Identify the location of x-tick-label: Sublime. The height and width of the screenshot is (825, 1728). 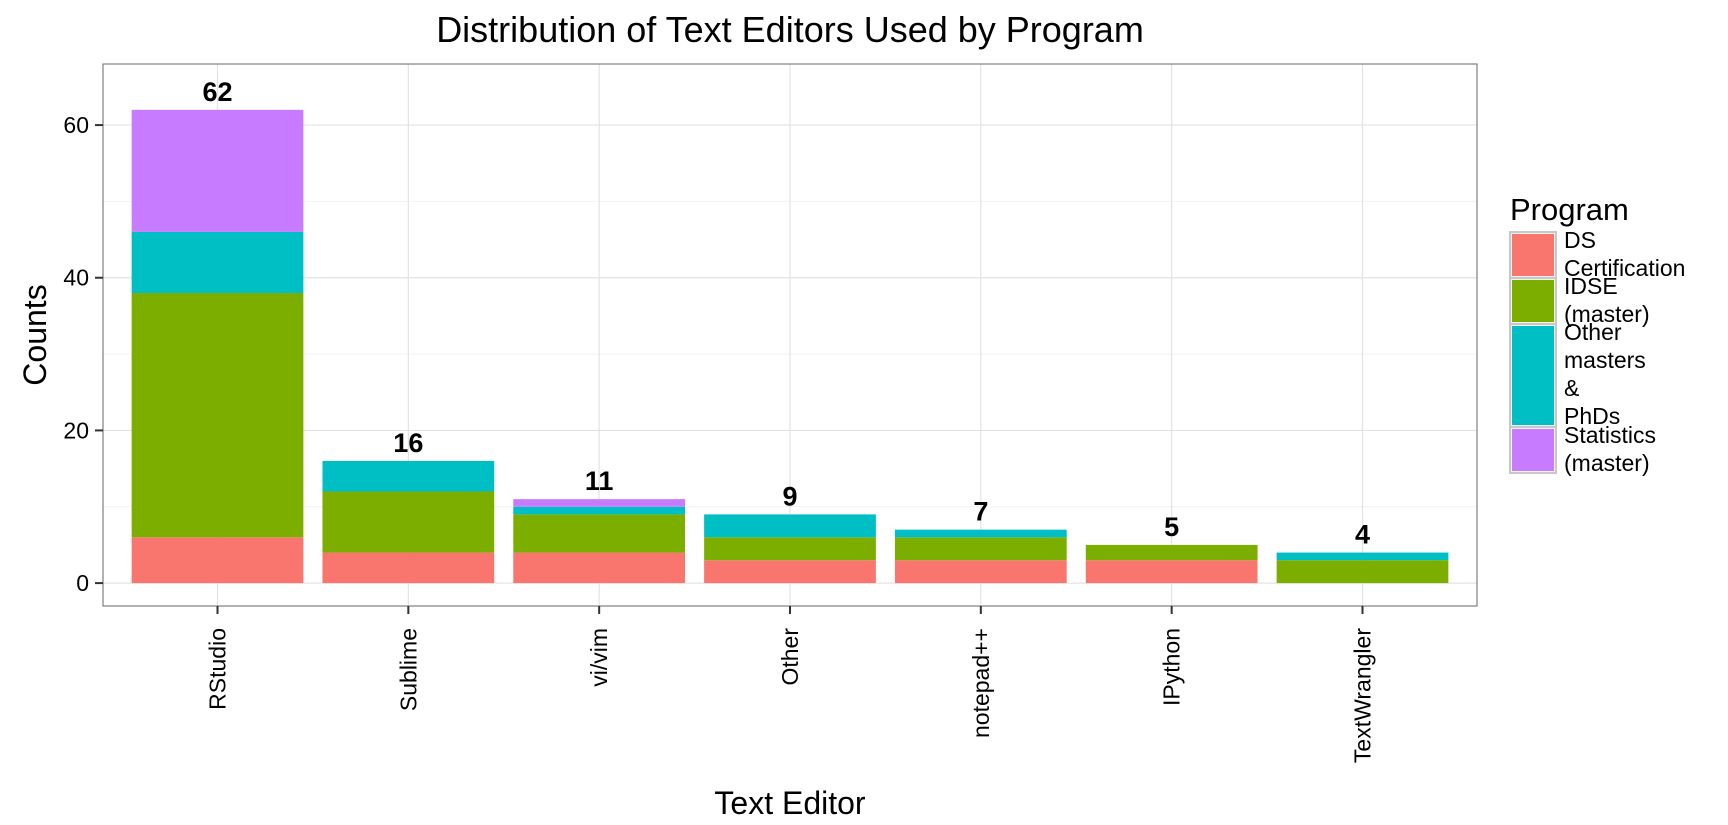
(408, 669).